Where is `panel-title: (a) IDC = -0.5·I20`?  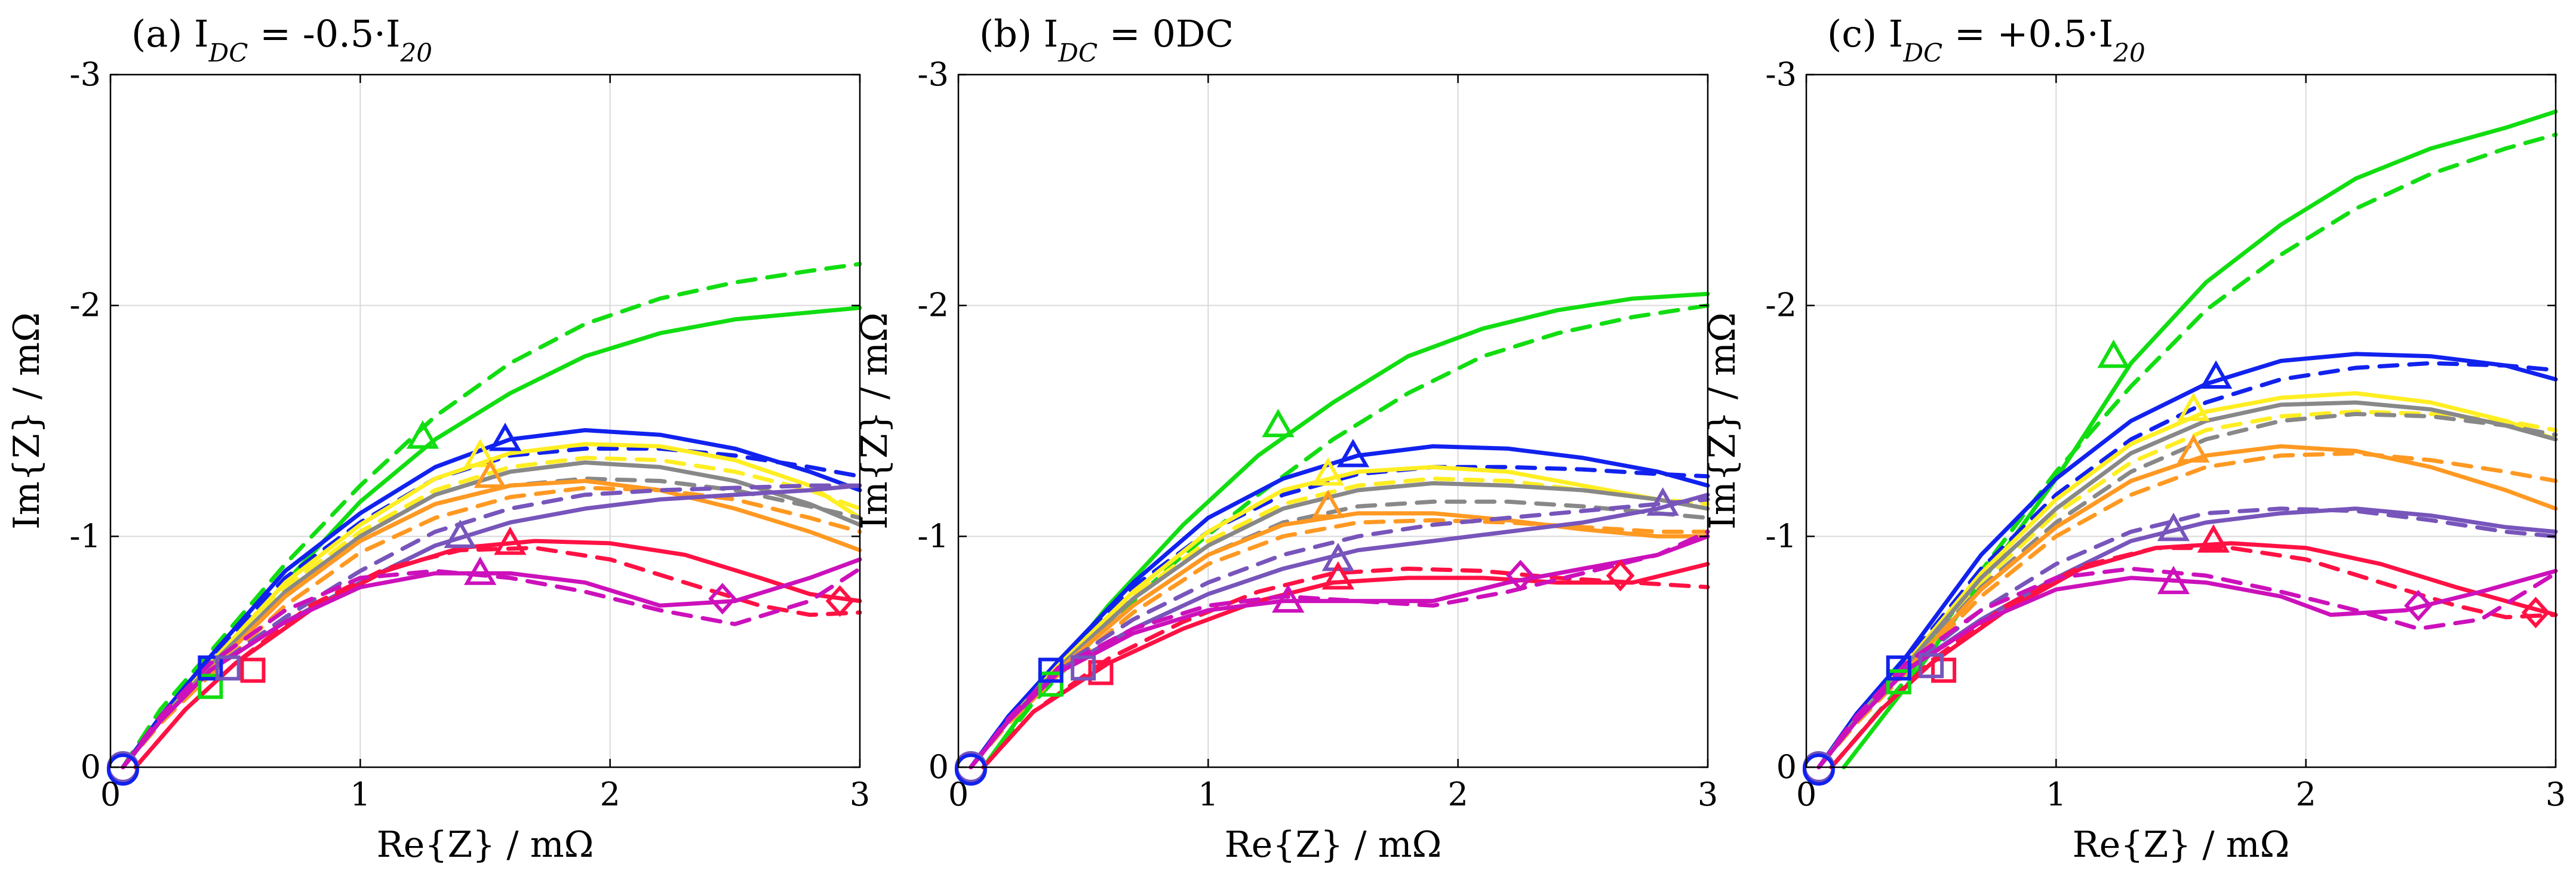
panel-title: (a) IDC = -0.5·I20 is located at coordinates (281, 39).